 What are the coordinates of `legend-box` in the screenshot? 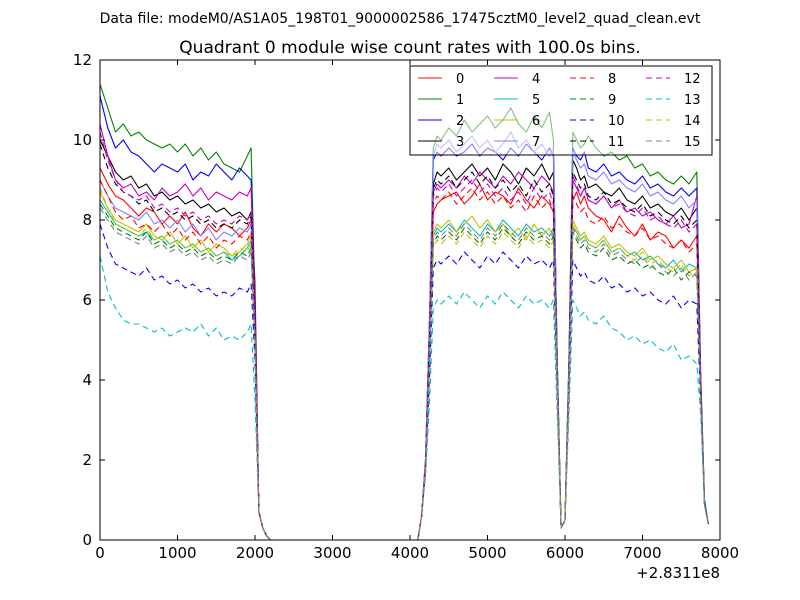 It's located at (561, 110).